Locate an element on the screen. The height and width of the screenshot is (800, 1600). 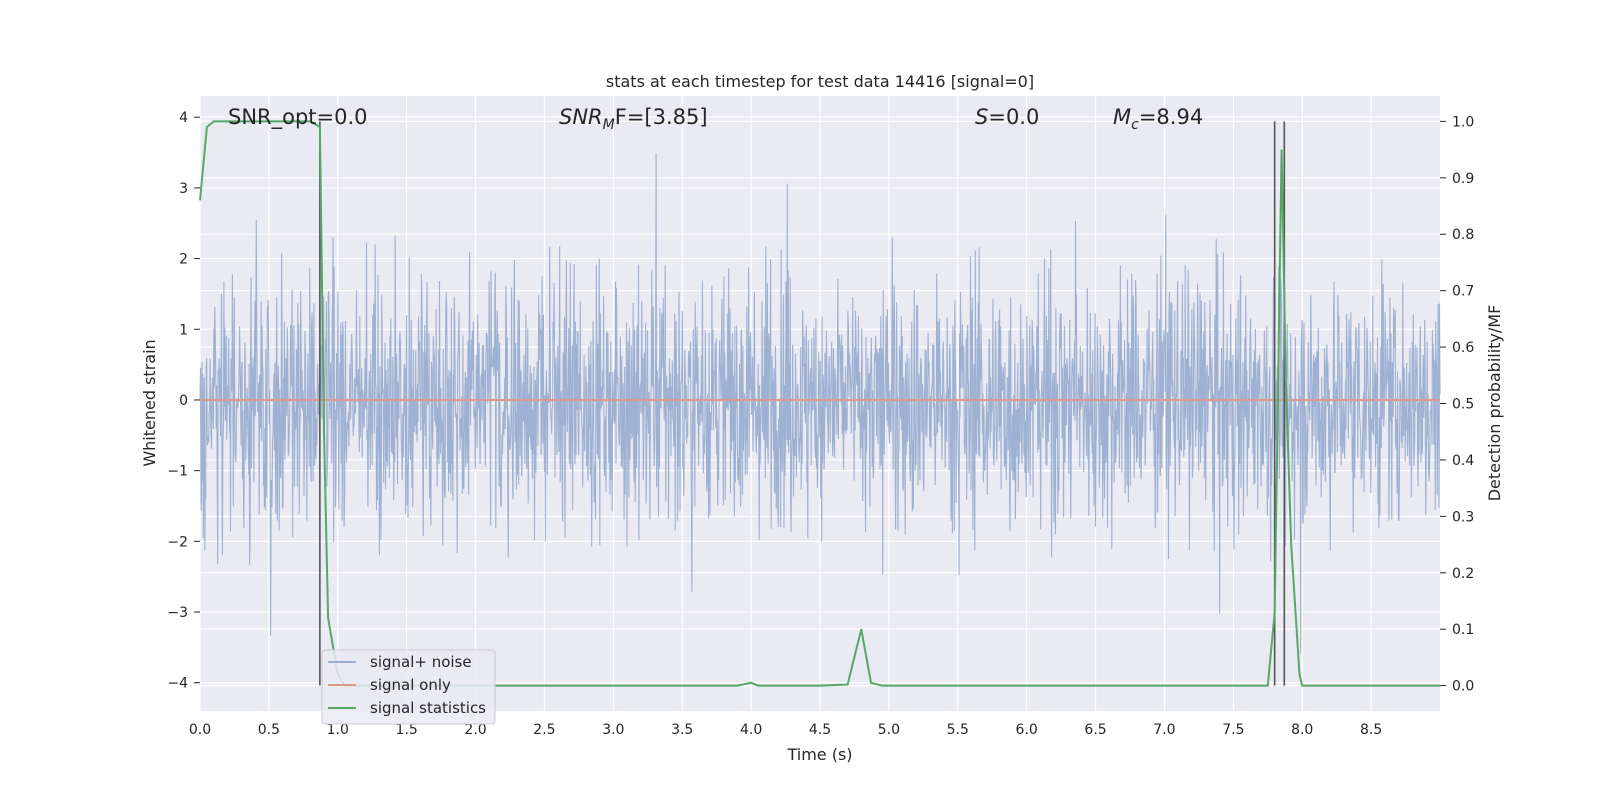
x-tick-label: 8.5 is located at coordinates (1371, 730).